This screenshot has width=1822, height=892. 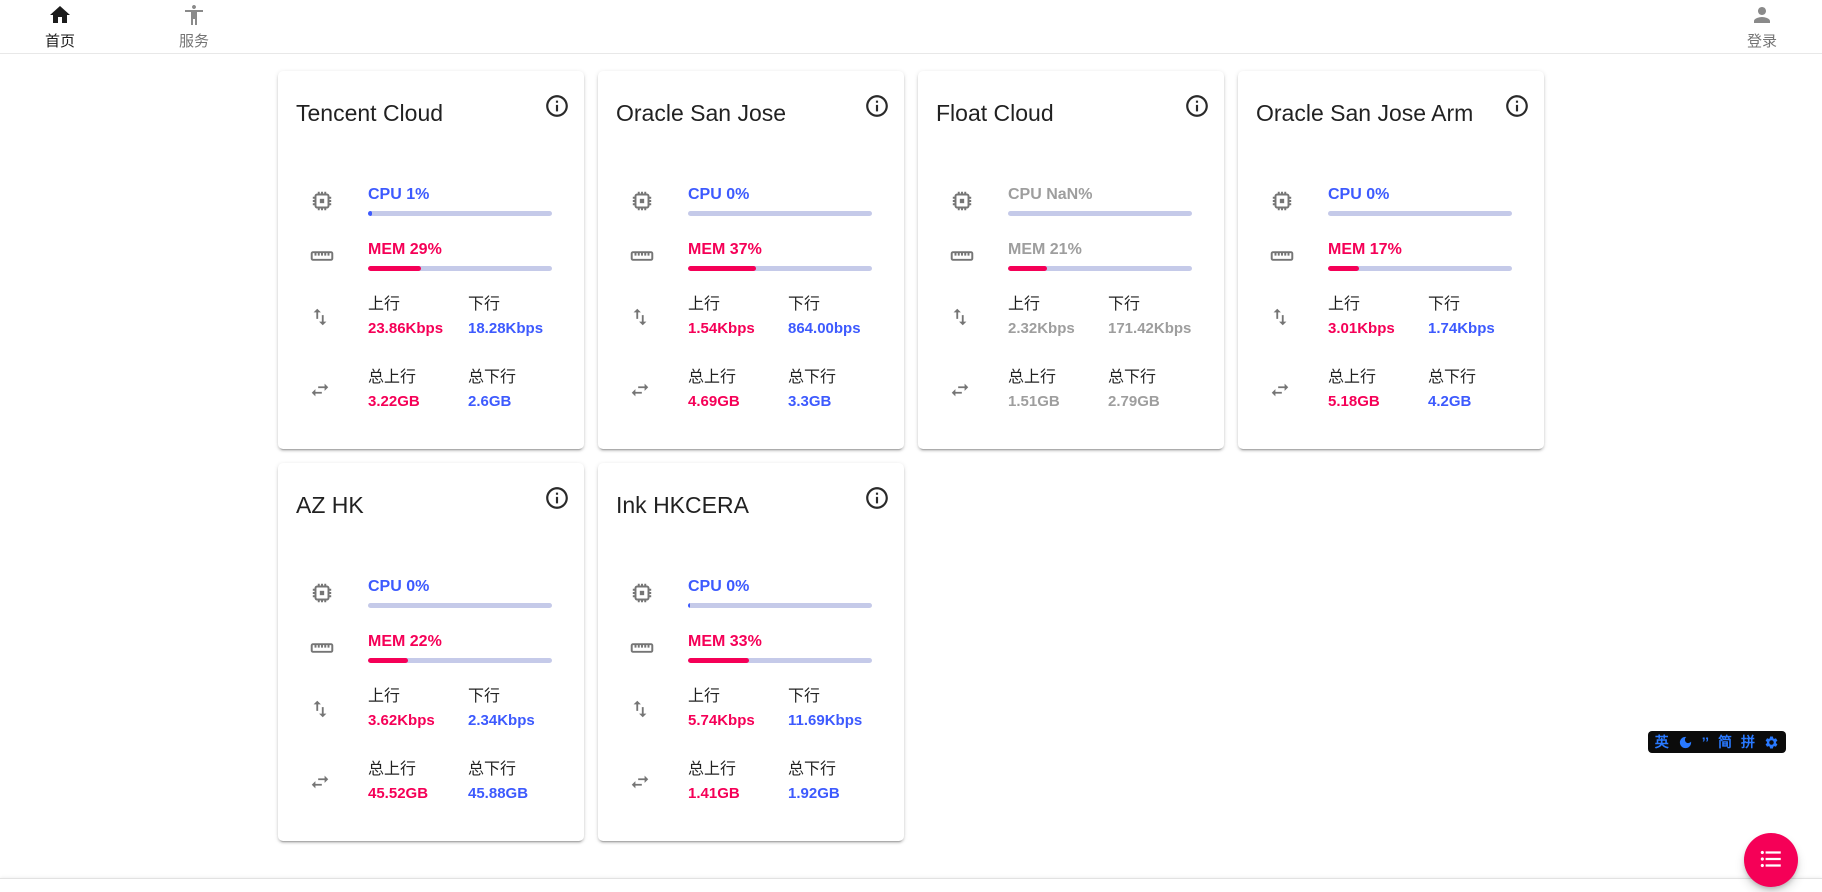 I want to click on server-name: Float Cloud, so click(x=995, y=113).